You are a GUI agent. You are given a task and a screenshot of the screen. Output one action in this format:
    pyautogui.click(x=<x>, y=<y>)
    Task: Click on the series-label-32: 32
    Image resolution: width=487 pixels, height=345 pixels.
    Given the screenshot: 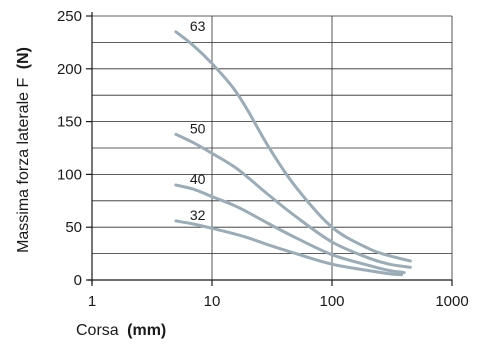 What is the action you would take?
    pyautogui.click(x=198, y=215)
    